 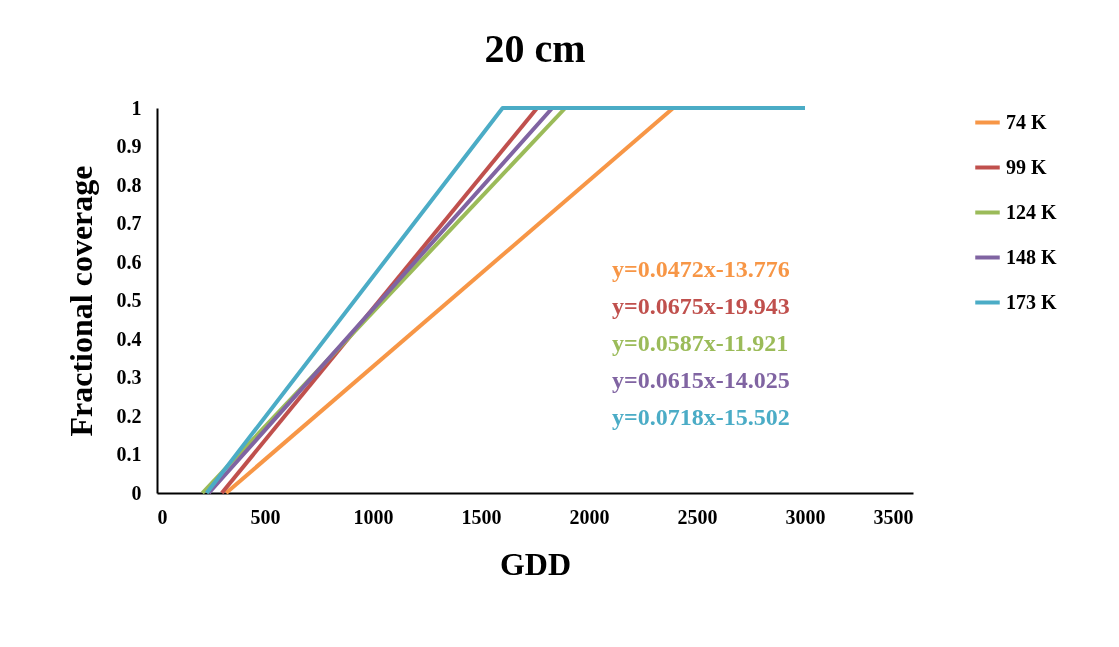 I want to click on x-tick-label: 2000, so click(x=589, y=516).